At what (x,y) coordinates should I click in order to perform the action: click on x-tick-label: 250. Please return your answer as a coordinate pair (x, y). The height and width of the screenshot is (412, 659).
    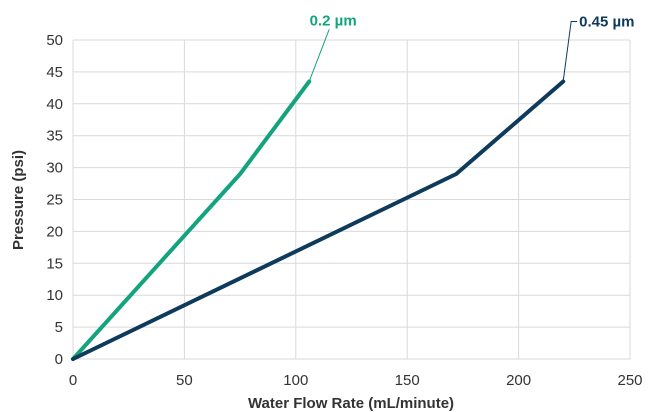
    Looking at the image, I should click on (629, 380).